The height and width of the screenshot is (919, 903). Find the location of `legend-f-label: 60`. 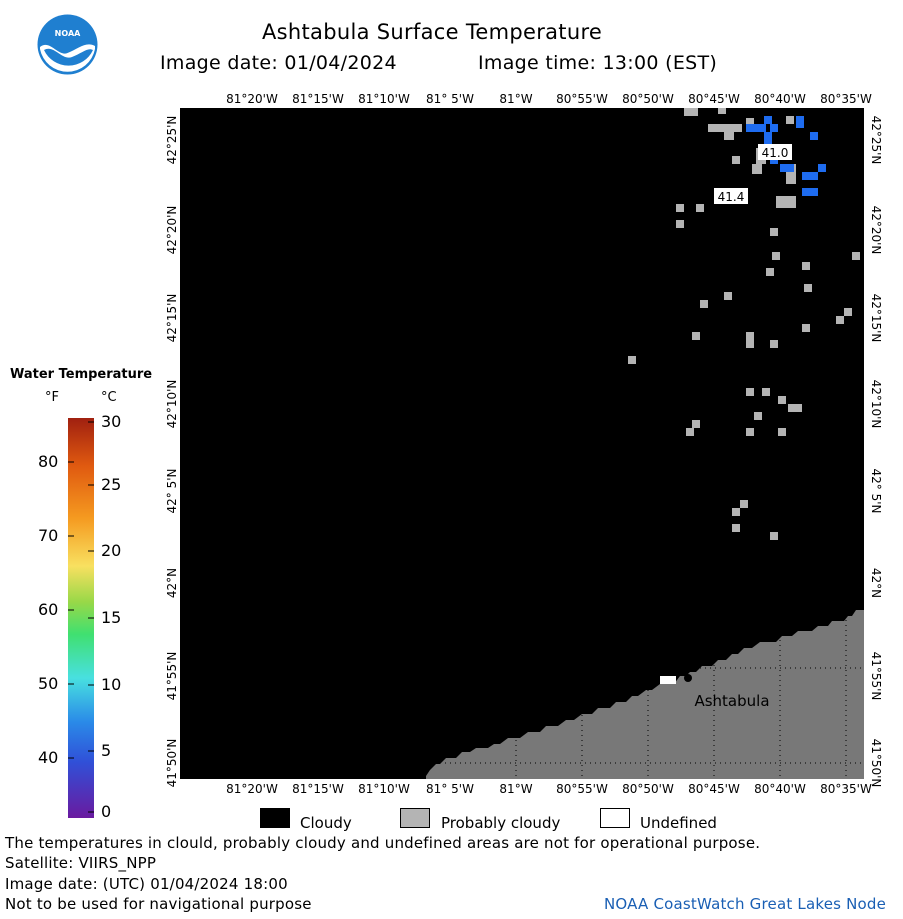

legend-f-label: 60 is located at coordinates (48, 609).